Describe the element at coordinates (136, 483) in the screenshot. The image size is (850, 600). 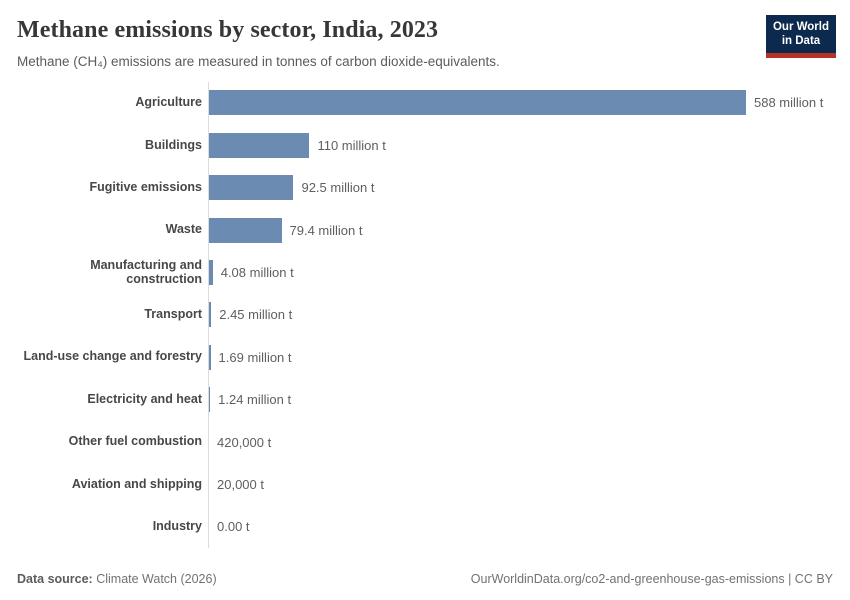
I see `category-label: Aviation and shipping` at that location.